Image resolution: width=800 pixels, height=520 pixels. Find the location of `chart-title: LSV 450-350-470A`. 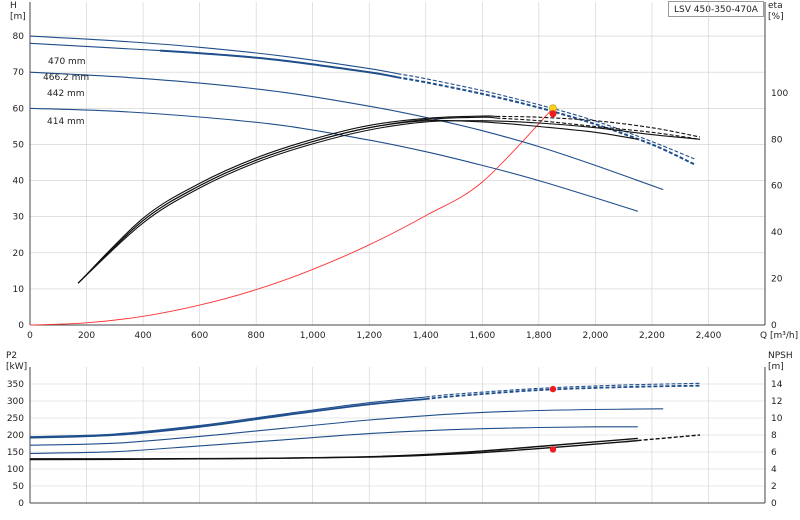

chart-title: LSV 450-350-470A is located at coordinates (716, 9).